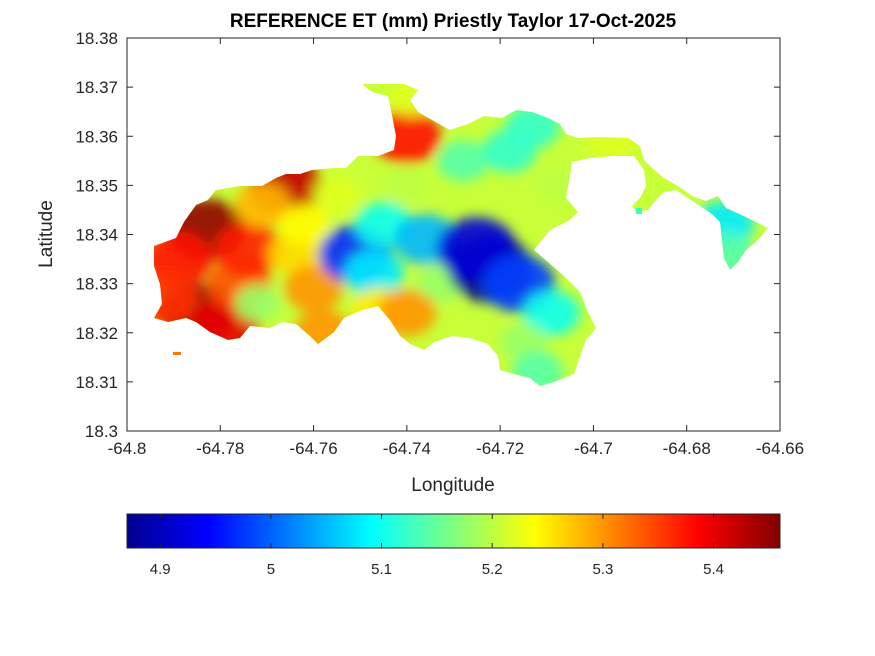 The width and height of the screenshot is (875, 656). Describe the element at coordinates (780, 448) in the screenshot. I see `x-tick-label: -64.66` at that location.